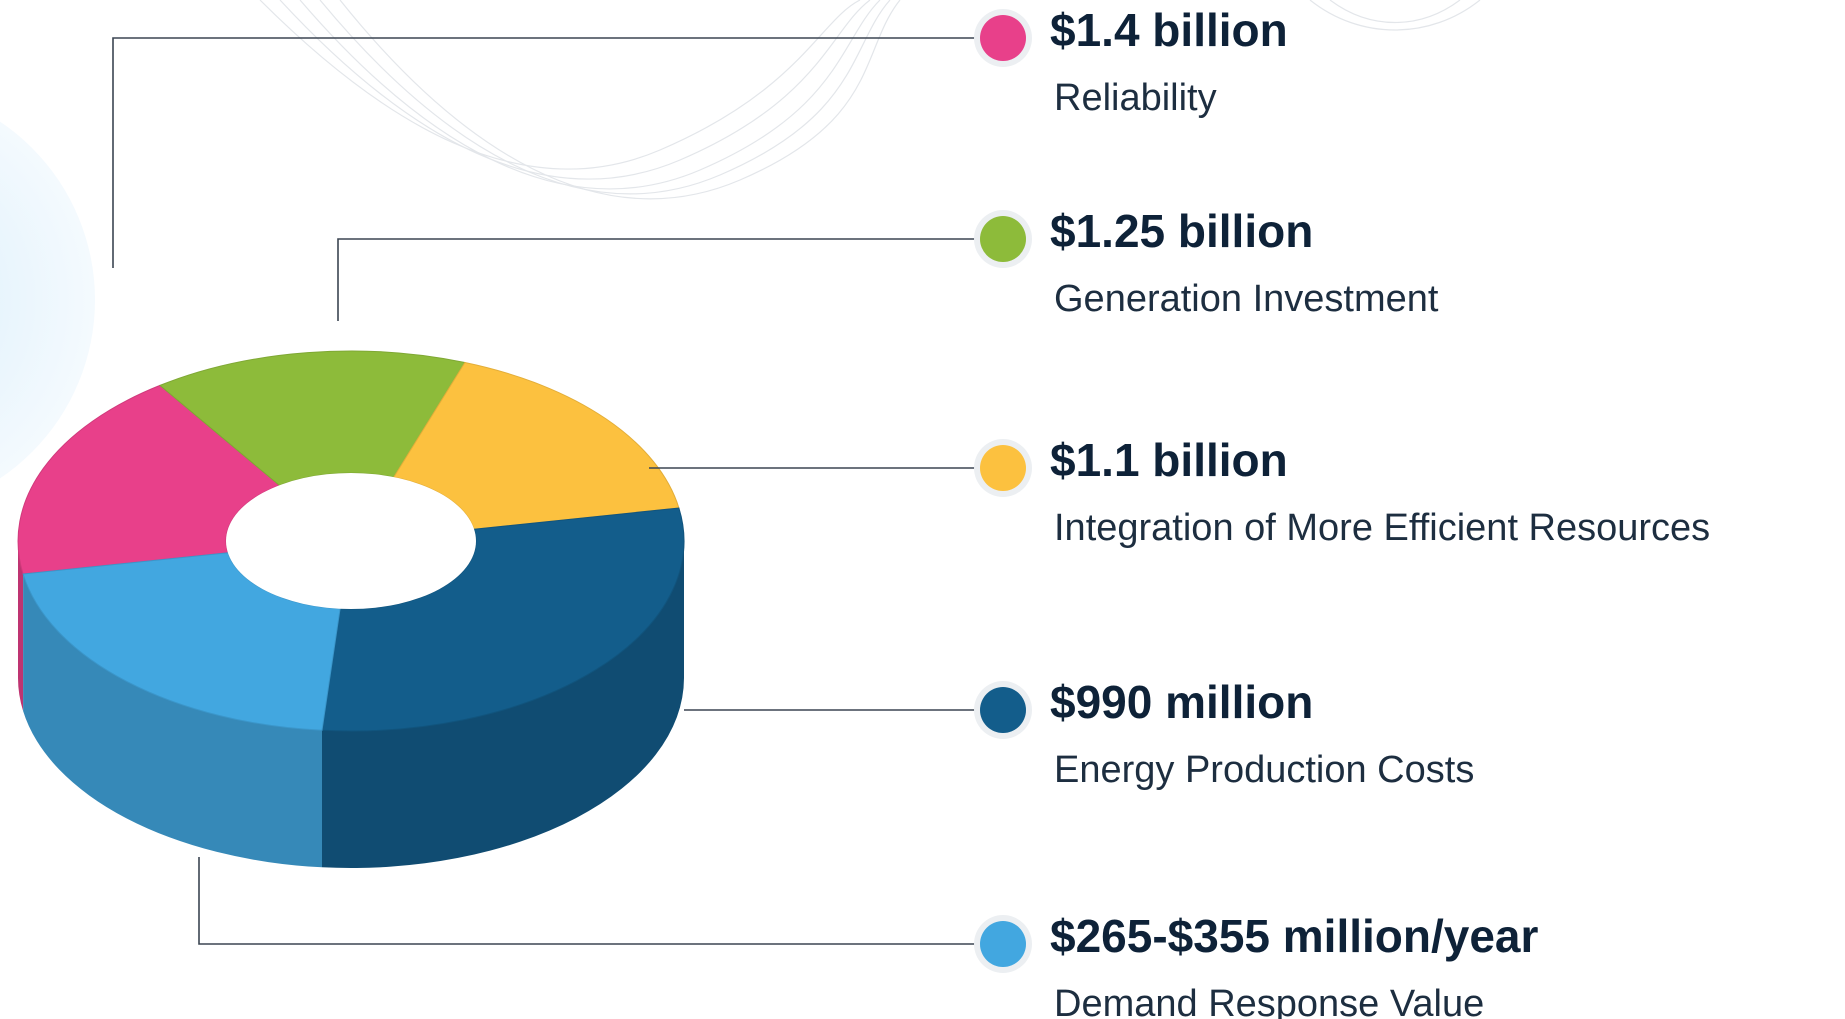  What do you see at coordinates (1382, 528) in the screenshot?
I see `category-label: Integration of More Efficient Resources` at bounding box center [1382, 528].